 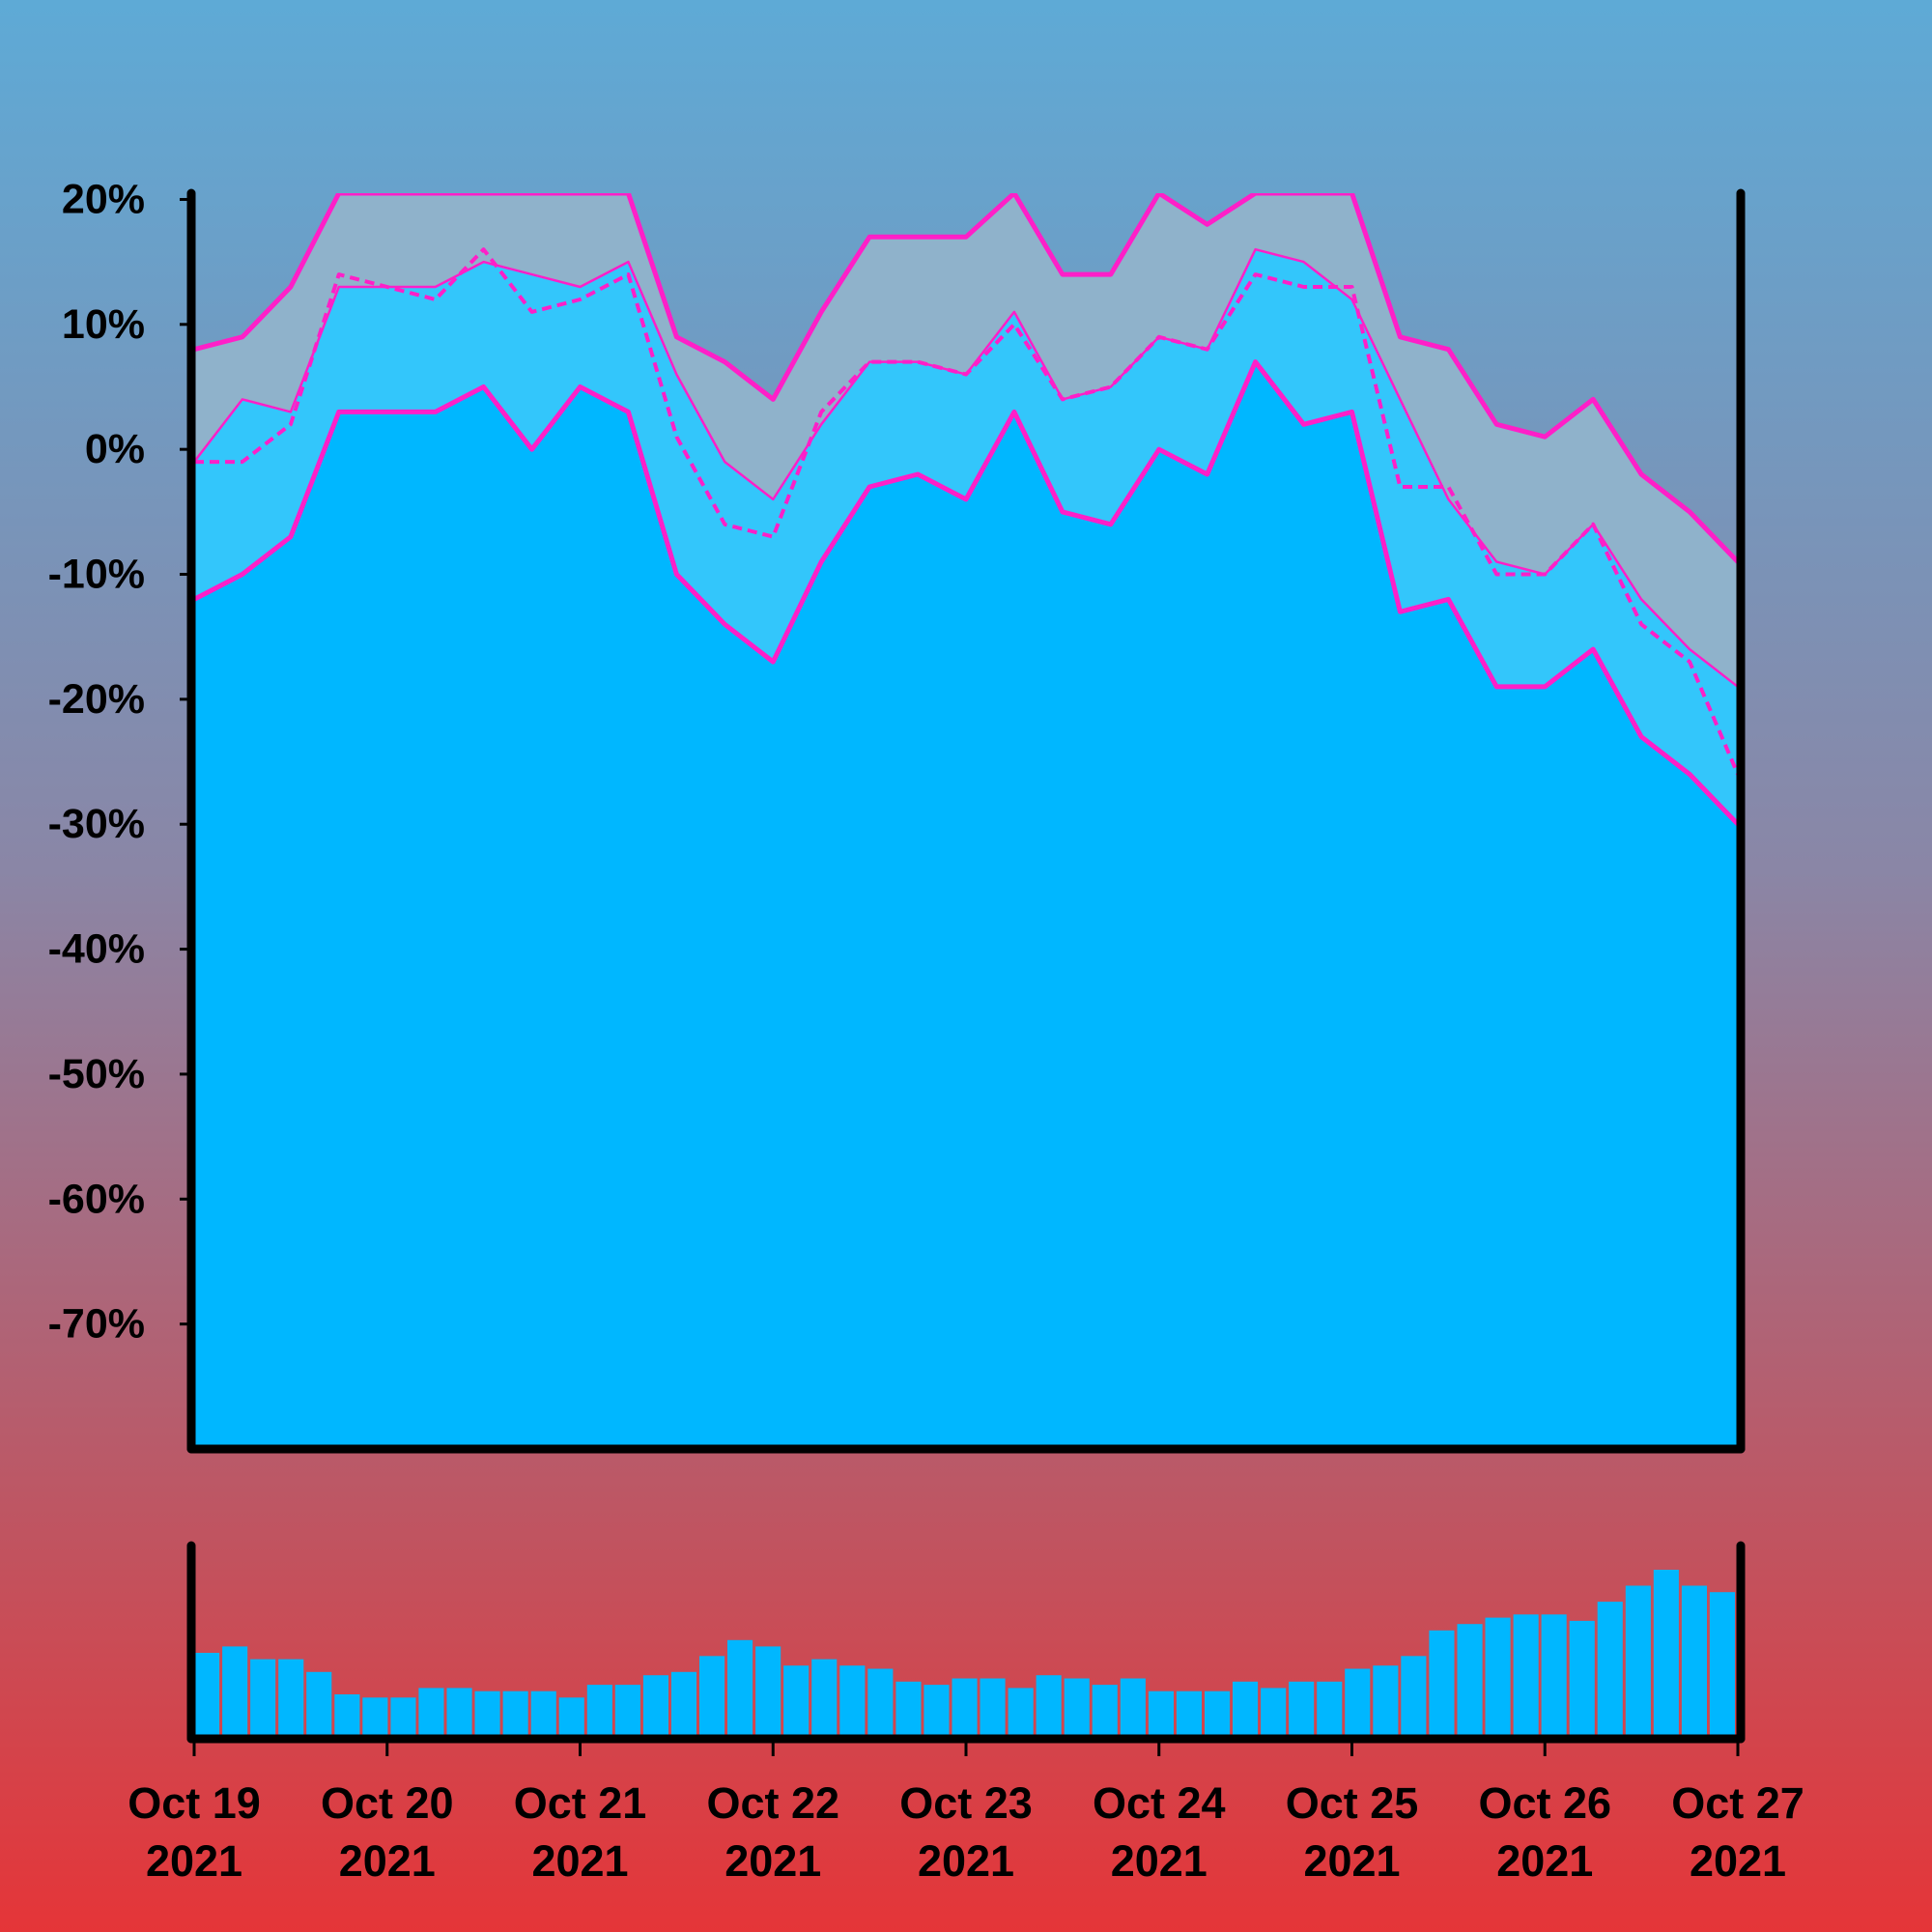 What do you see at coordinates (1159, 1803) in the screenshot?
I see `x-tick-label-date: Oct 24` at bounding box center [1159, 1803].